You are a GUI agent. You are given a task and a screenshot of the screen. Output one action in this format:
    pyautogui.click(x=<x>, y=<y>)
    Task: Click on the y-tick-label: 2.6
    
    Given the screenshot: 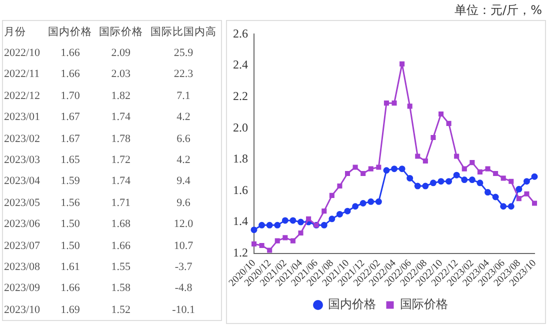 What is the action you would take?
    pyautogui.click(x=240, y=33)
    